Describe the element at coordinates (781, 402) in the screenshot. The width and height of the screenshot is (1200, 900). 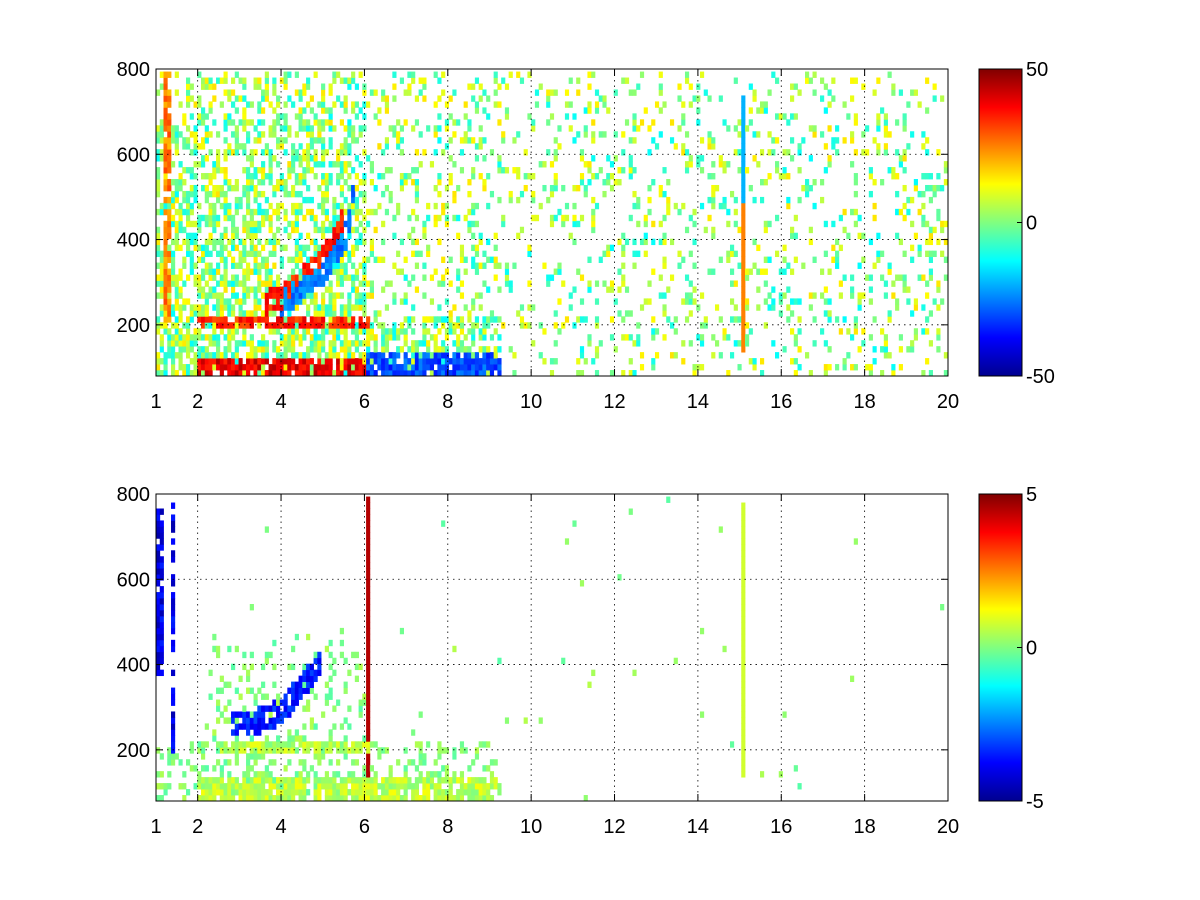
I see `x-tick-label: 16` at that location.